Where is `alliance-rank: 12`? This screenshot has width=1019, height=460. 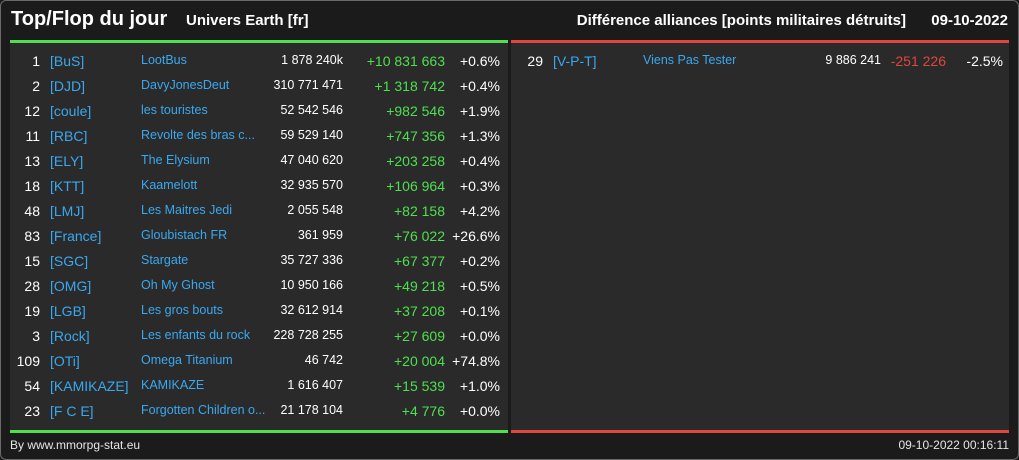 alliance-rank: 12 is located at coordinates (32, 111).